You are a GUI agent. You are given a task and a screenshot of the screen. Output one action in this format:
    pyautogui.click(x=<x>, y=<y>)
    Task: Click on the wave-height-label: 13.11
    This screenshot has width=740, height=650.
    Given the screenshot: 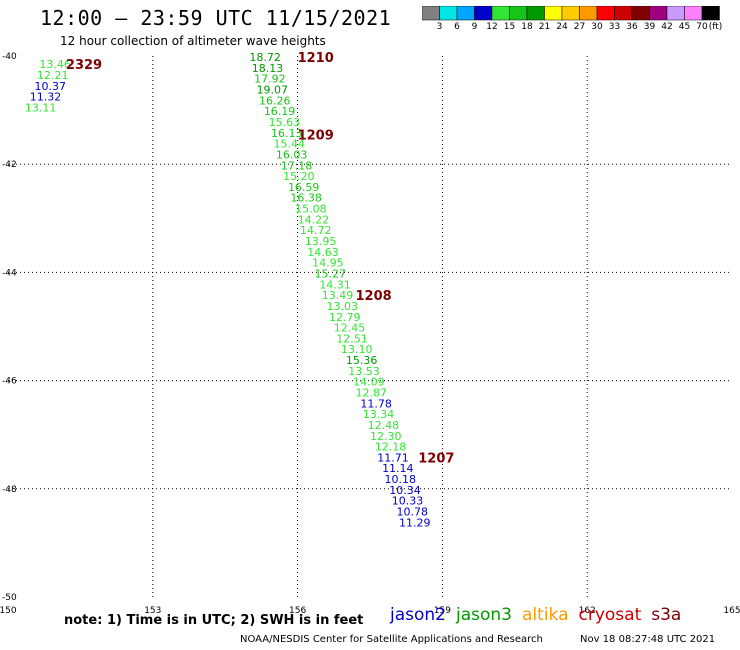 What is the action you would take?
    pyautogui.click(x=41, y=107)
    